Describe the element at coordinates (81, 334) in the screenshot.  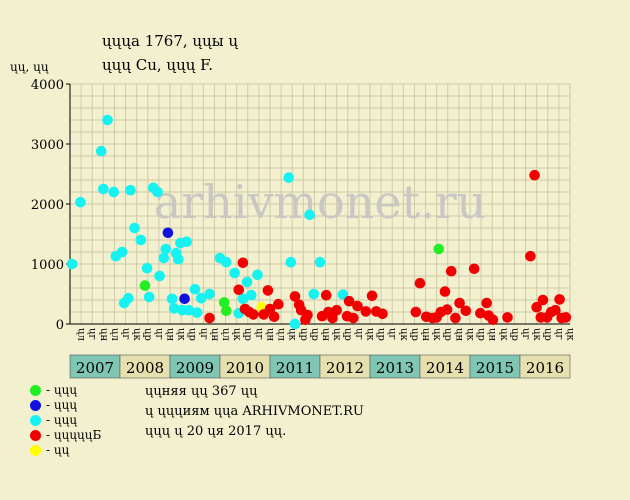
I see `month-label: ųл` at that location.